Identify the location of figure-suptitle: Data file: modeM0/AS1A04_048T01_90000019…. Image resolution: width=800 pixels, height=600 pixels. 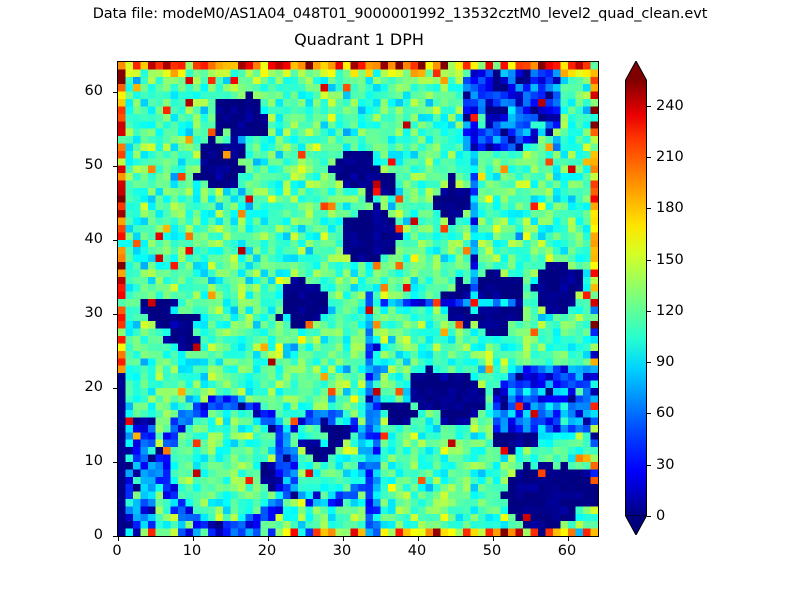
(400, 14).